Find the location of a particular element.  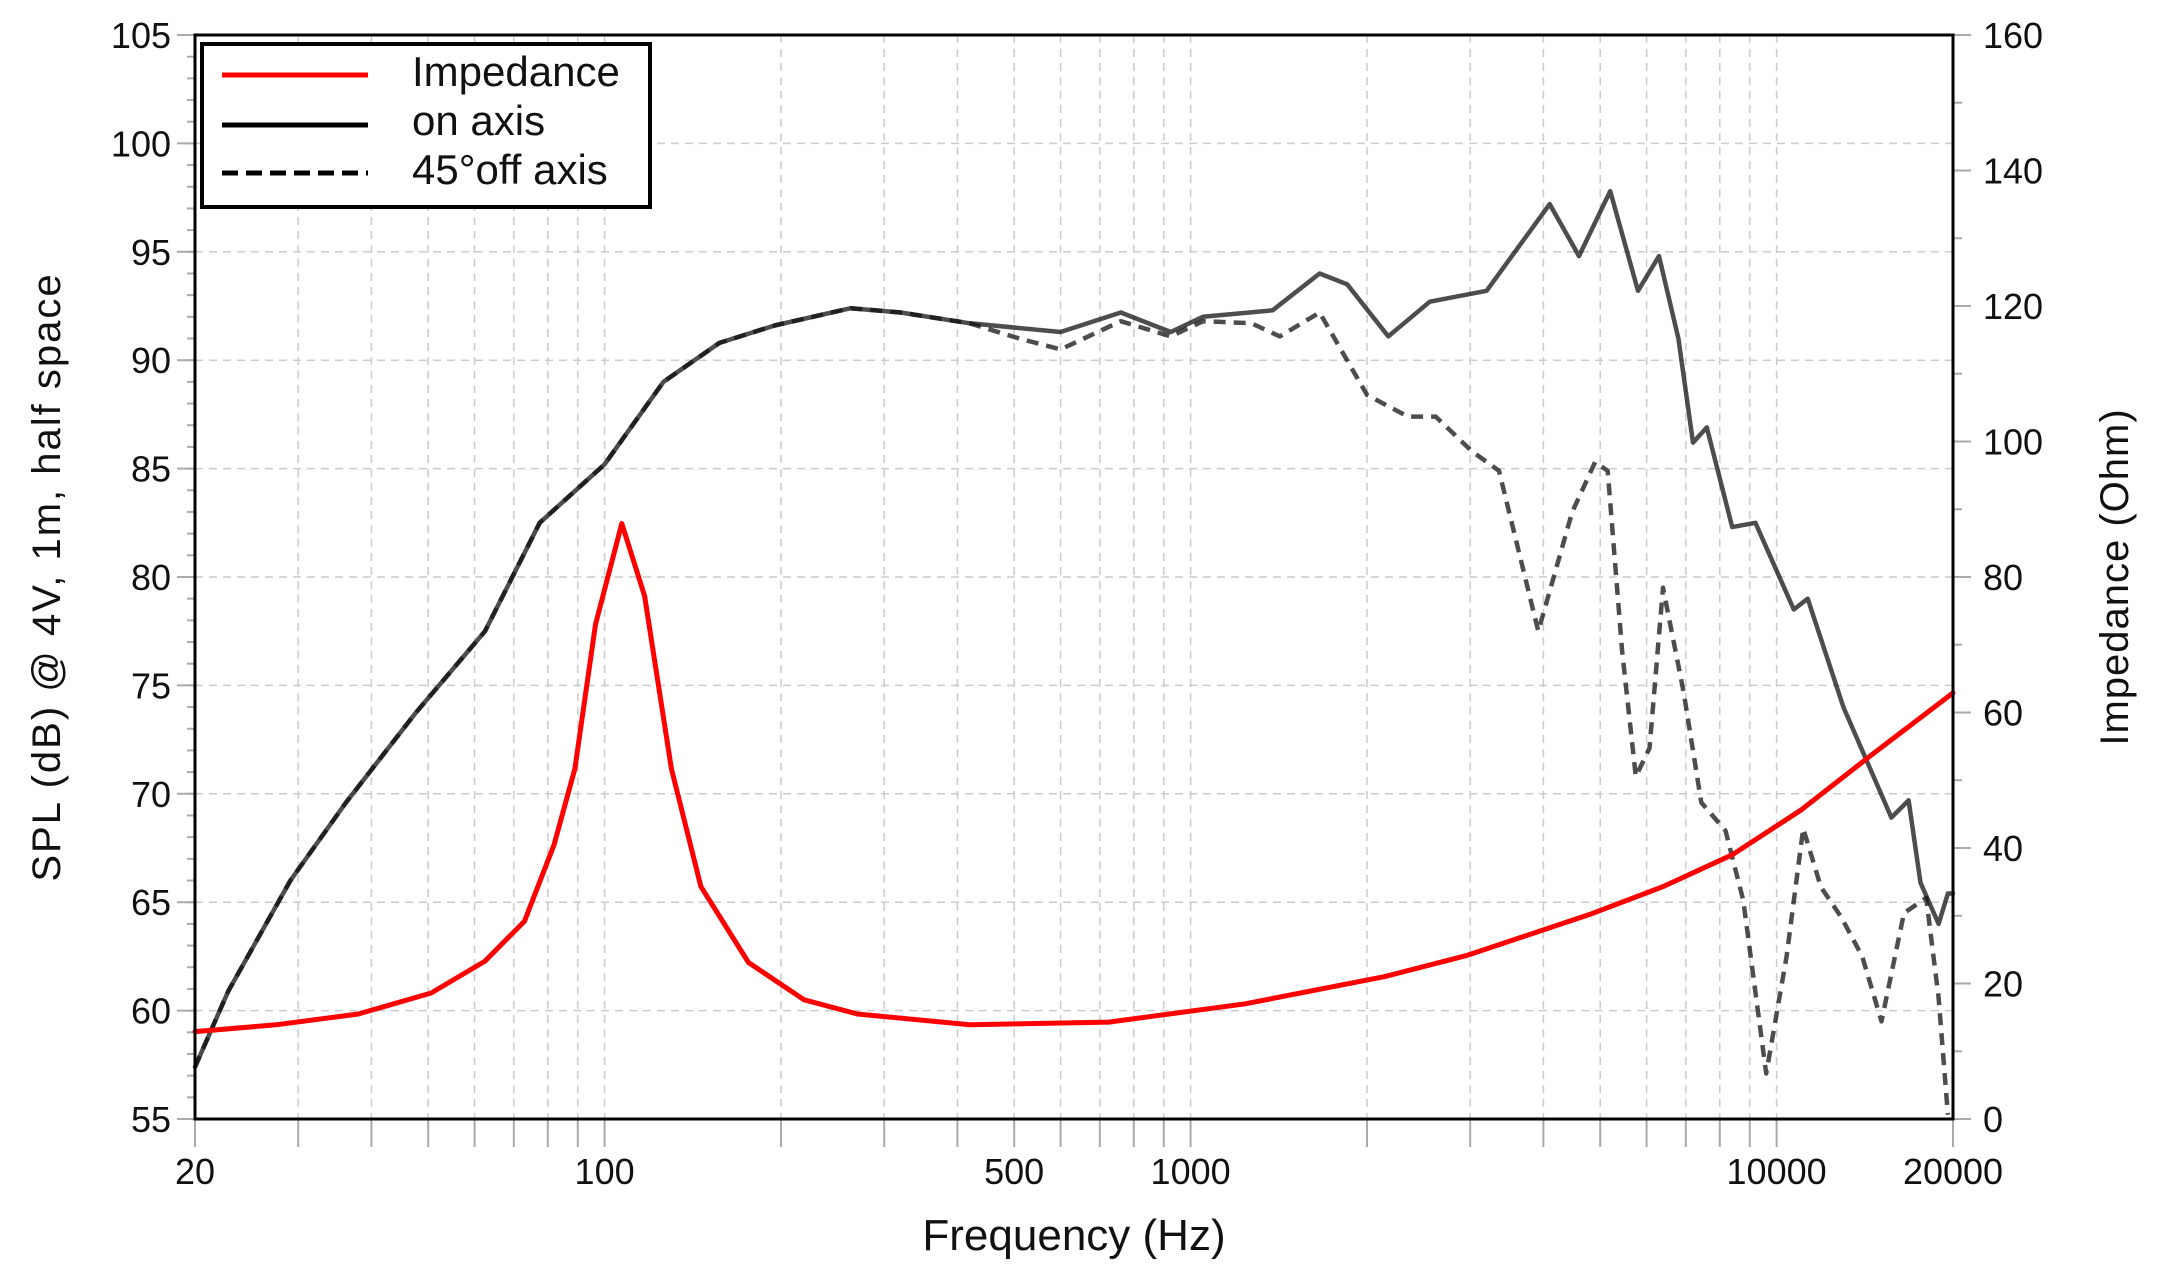

y-tick-label: 75 is located at coordinates (151, 685).